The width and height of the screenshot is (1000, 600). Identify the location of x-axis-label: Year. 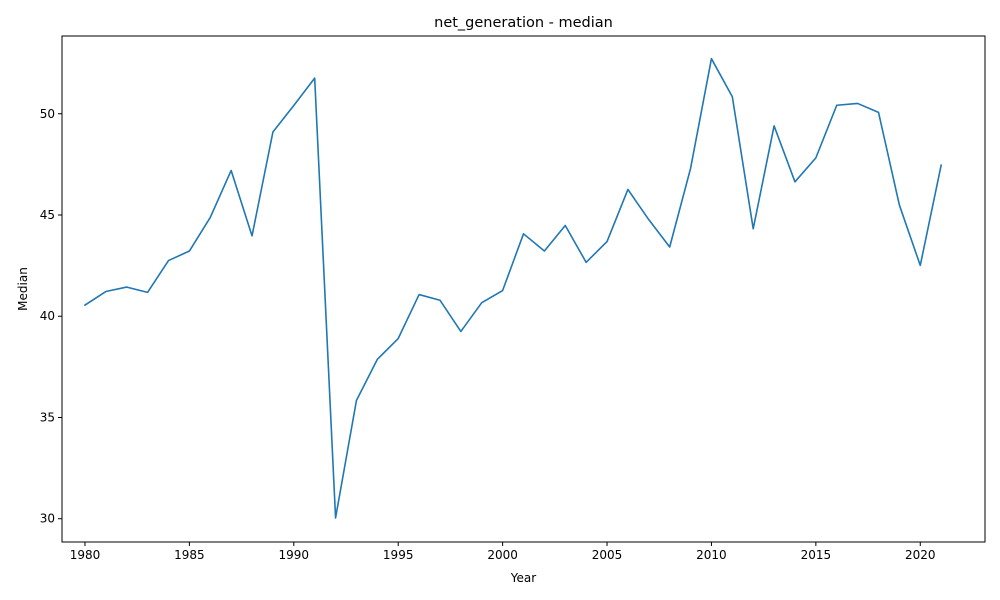
(523, 578).